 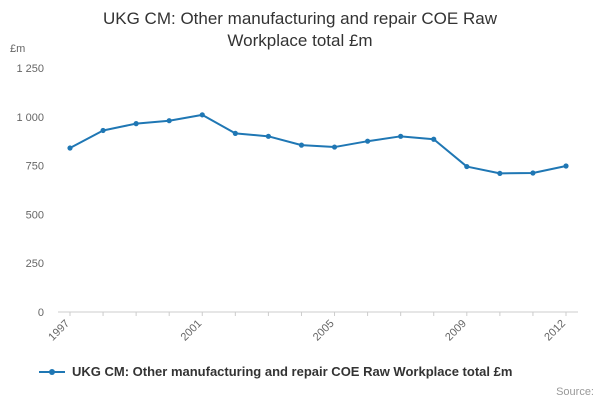 I want to click on source-label: Source:, so click(x=575, y=392).